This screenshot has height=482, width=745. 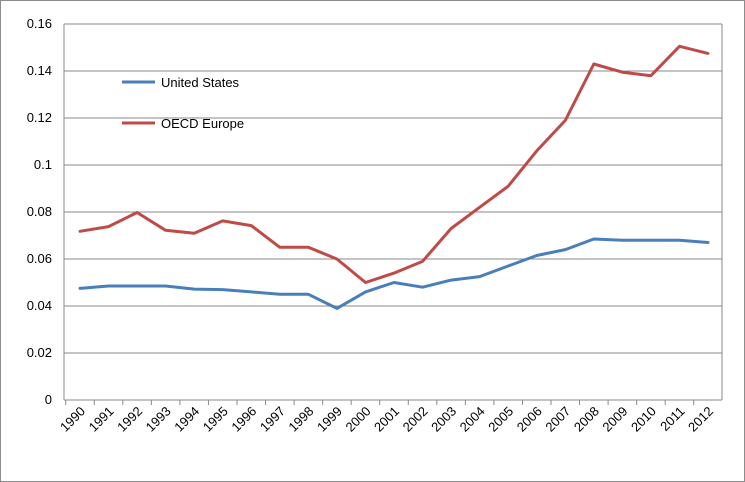 What do you see at coordinates (186, 419) in the screenshot?
I see `x-tick-label: 1994` at bounding box center [186, 419].